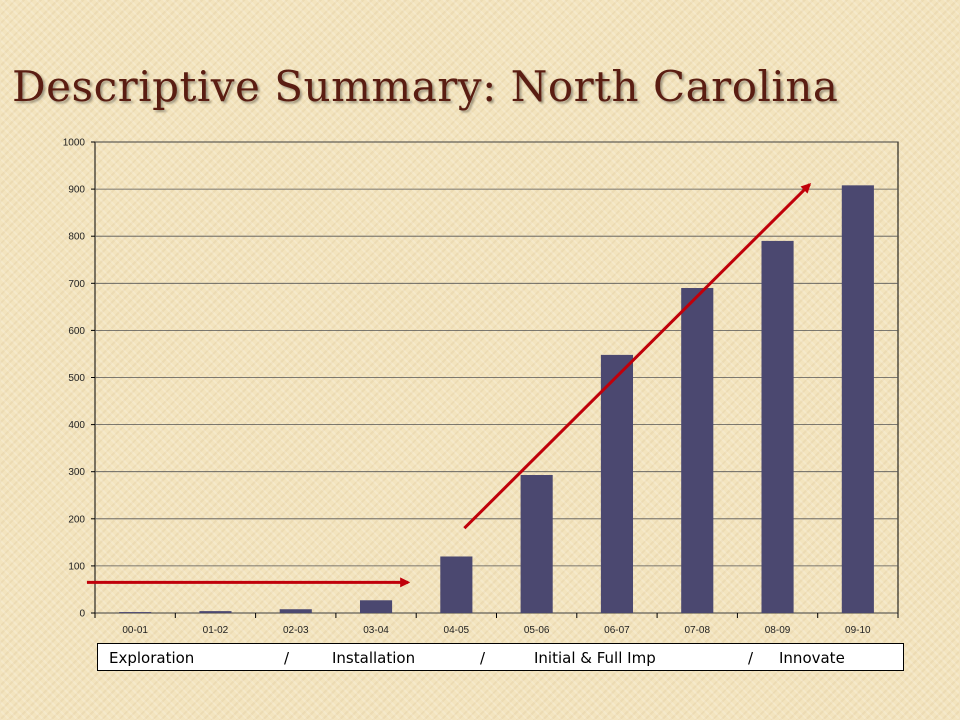  Describe the element at coordinates (537, 630) in the screenshot. I see `x-tick-label: 05-06` at that location.